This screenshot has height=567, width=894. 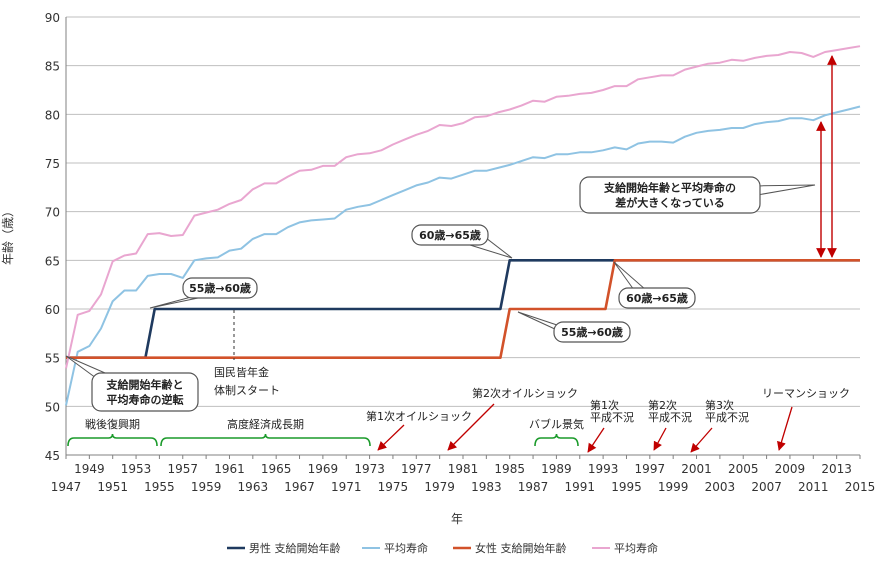 I want to click on x-tick-label: 1961, so click(x=229, y=469).